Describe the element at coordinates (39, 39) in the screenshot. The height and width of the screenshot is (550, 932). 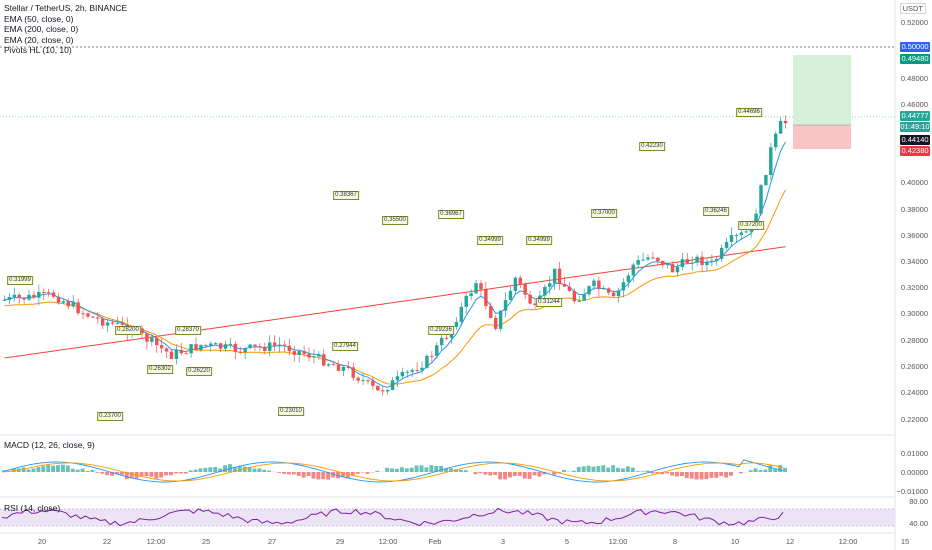
I see `ema-20-legend: EMA (20, close, 0)` at that location.